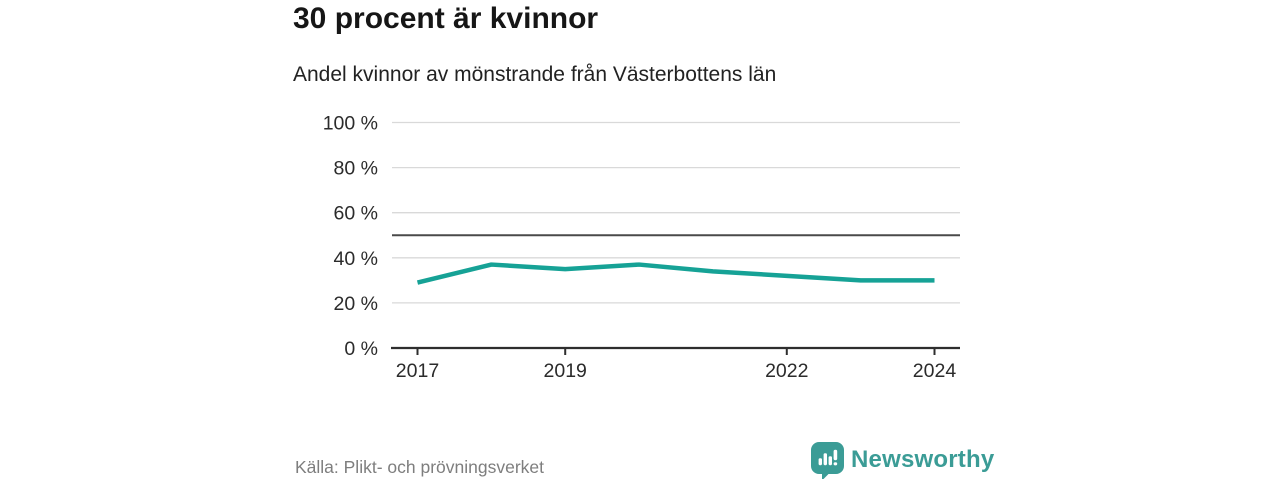  Describe the element at coordinates (565, 371) in the screenshot. I see `x-axis-tick-label: 2019` at that location.